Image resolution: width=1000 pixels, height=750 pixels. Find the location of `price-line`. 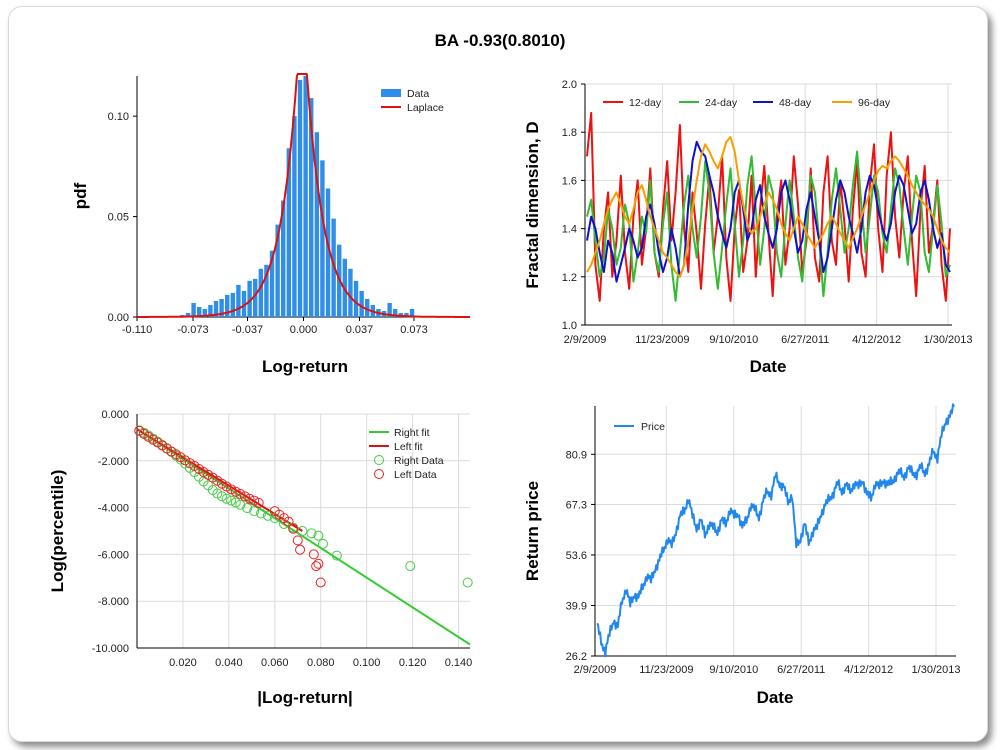

price-line is located at coordinates (775, 530).